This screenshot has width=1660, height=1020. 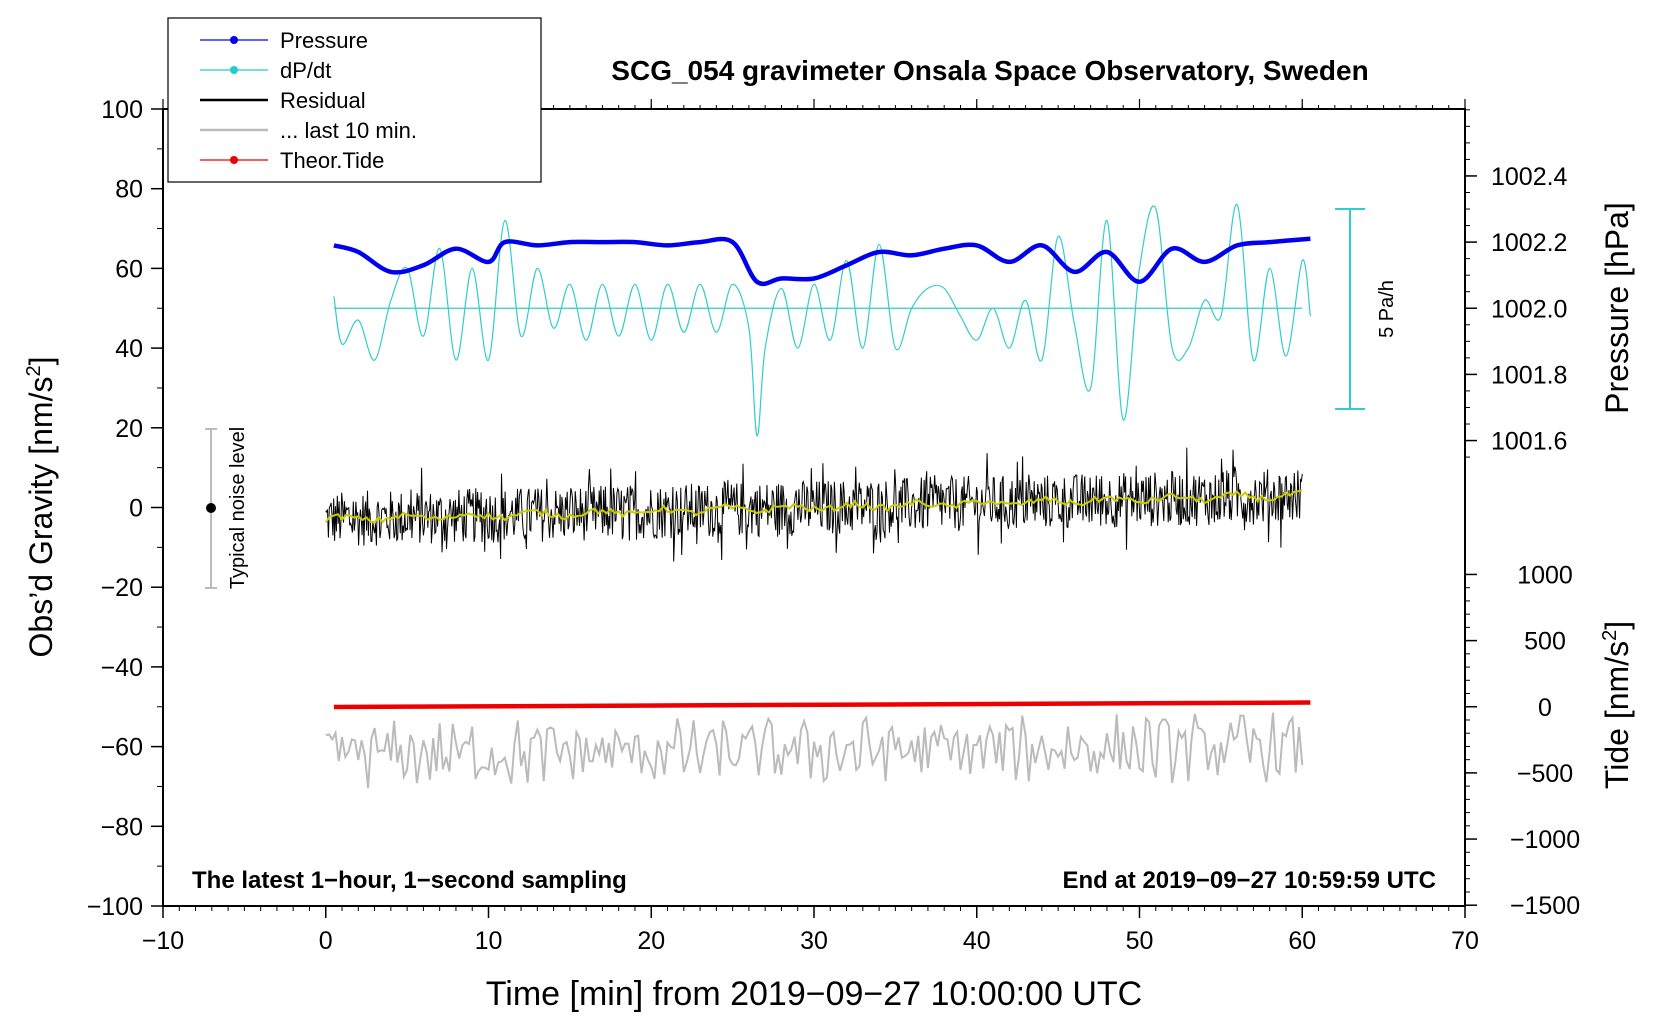 I want to click on y-tick-label: 20, so click(x=129, y=429).